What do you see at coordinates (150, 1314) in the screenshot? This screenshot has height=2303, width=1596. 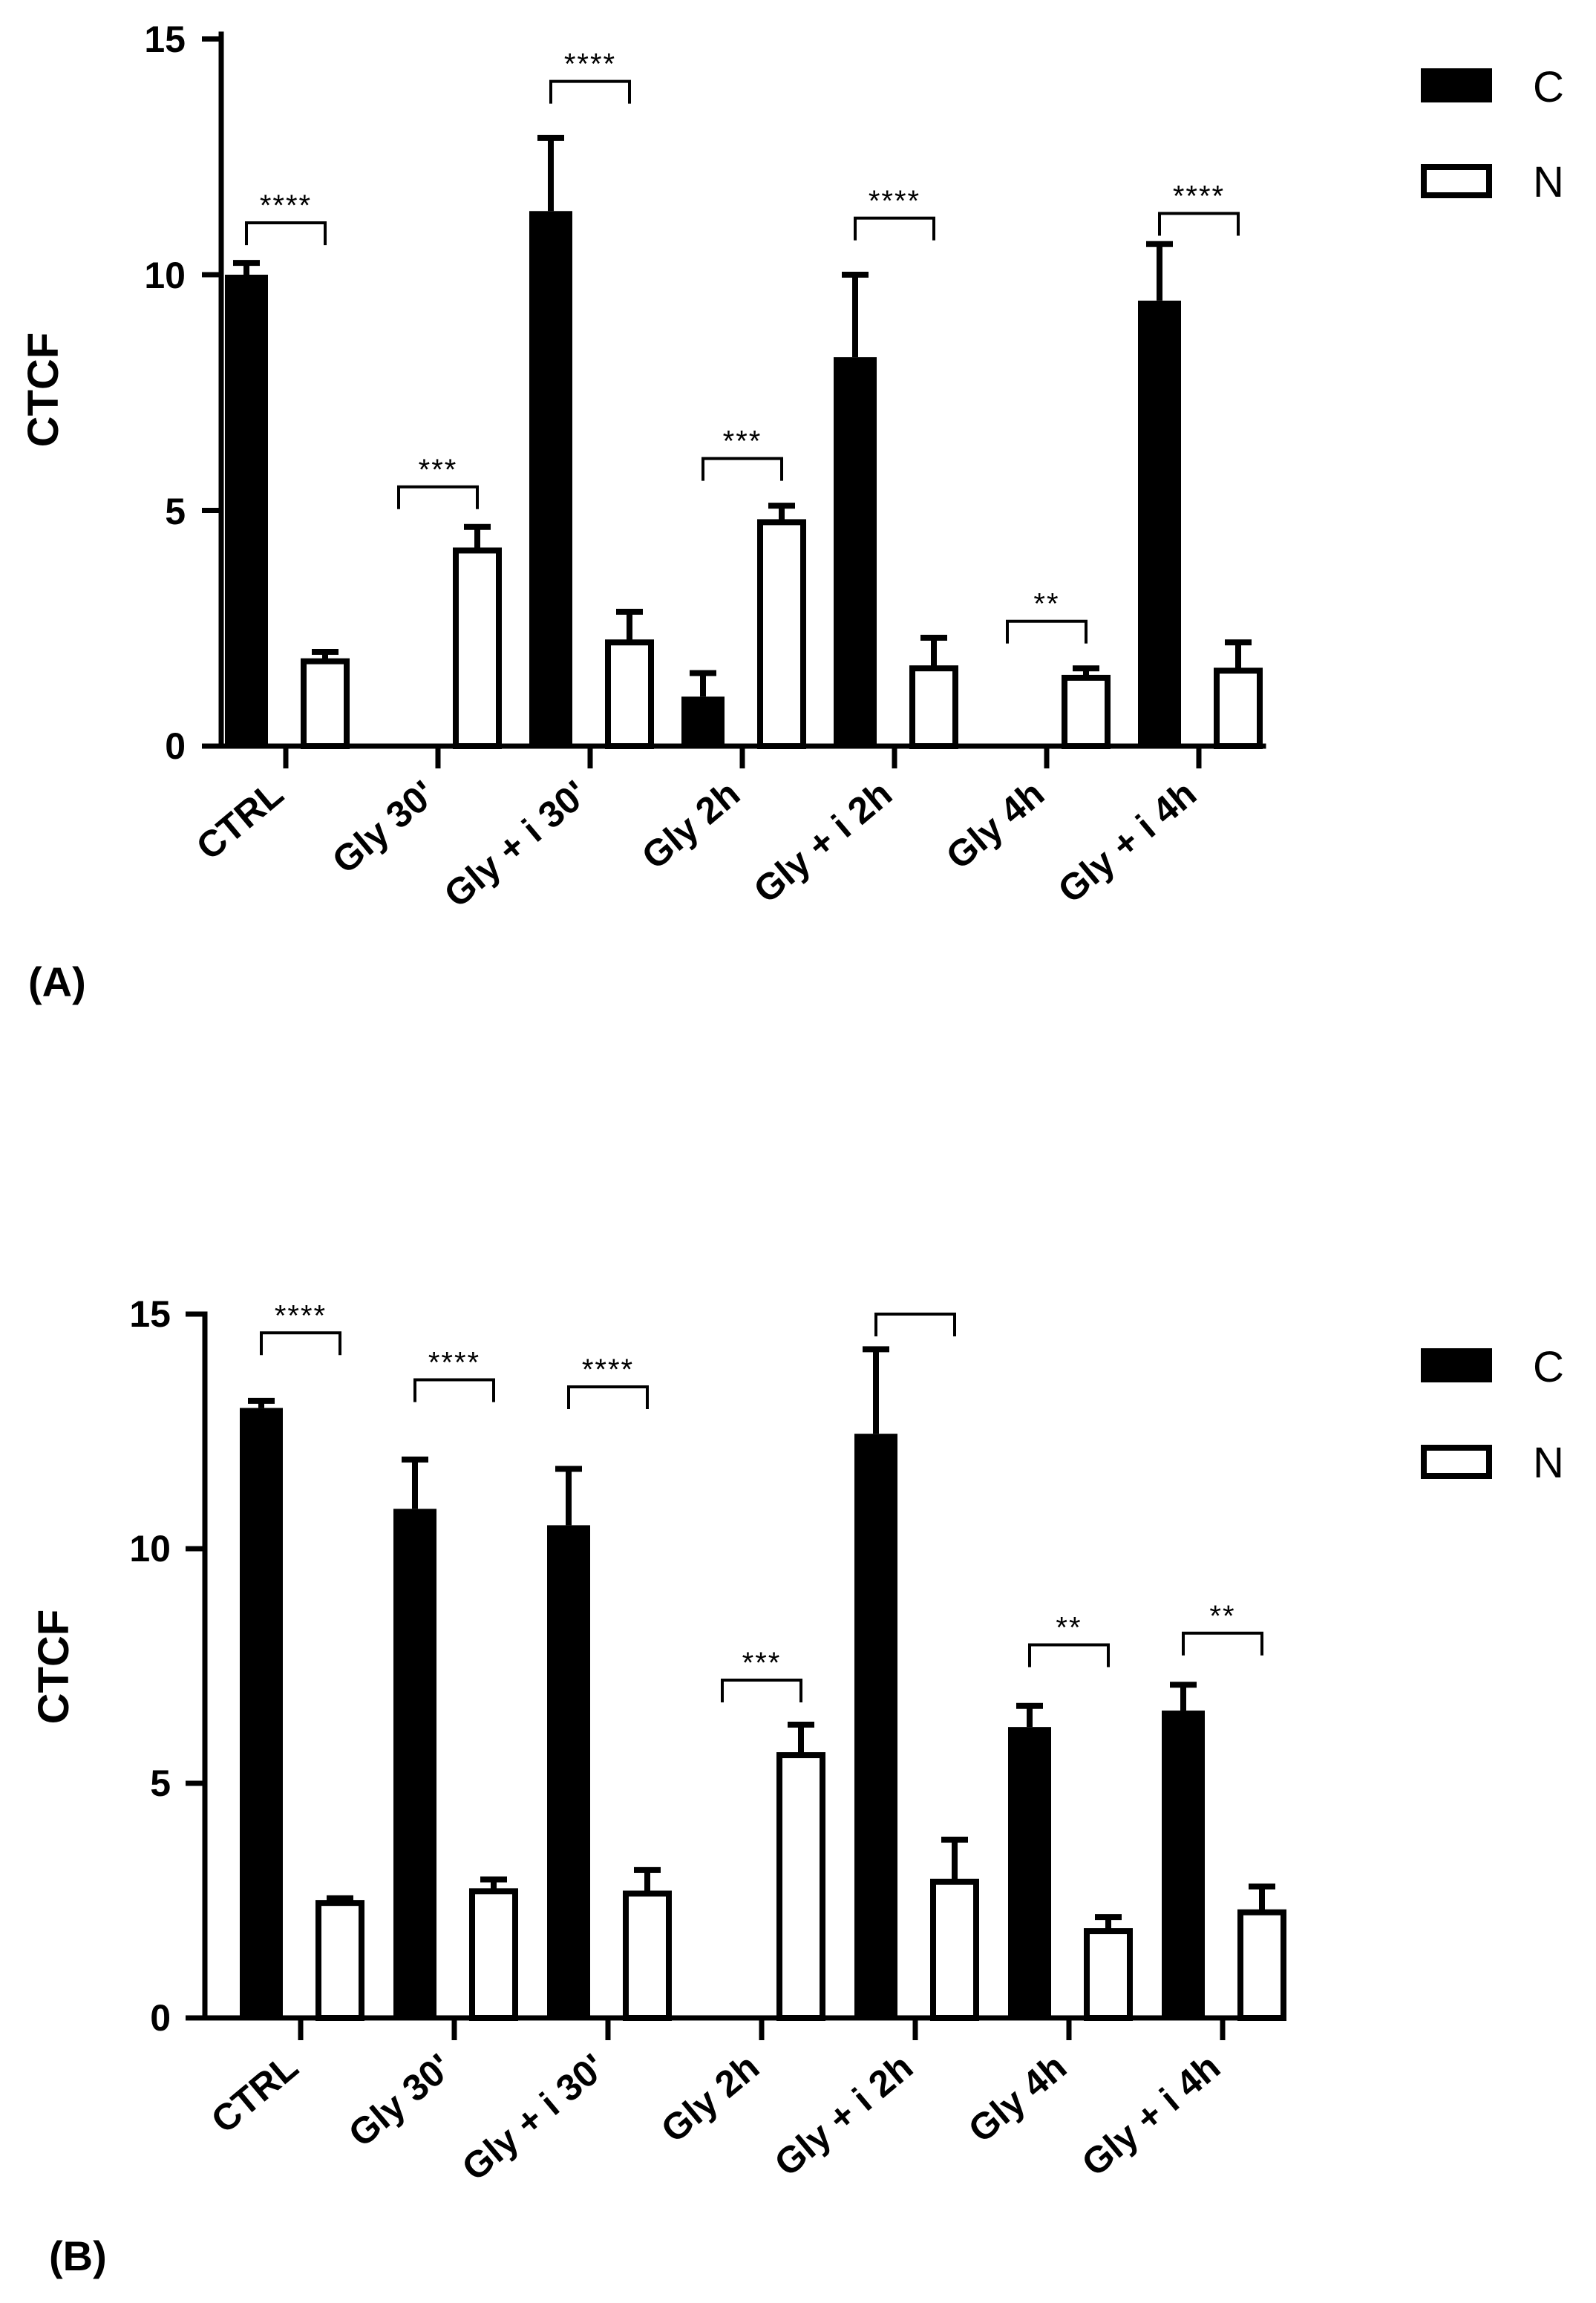 I see `y-tick-label-b-15: 15` at bounding box center [150, 1314].